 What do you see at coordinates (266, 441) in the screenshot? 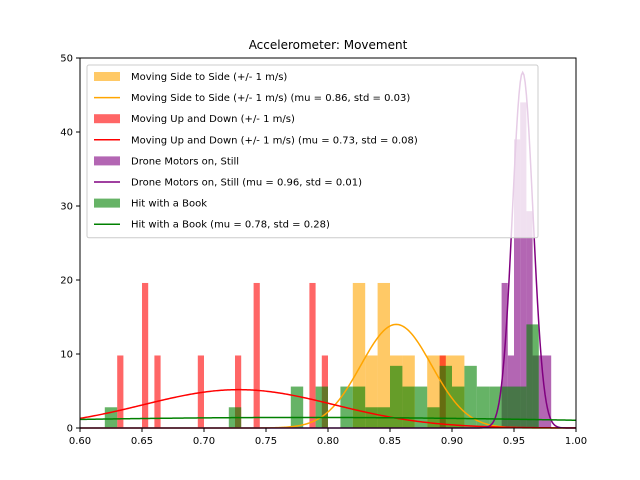
I see `x-tick-label: 0.75` at bounding box center [266, 441].